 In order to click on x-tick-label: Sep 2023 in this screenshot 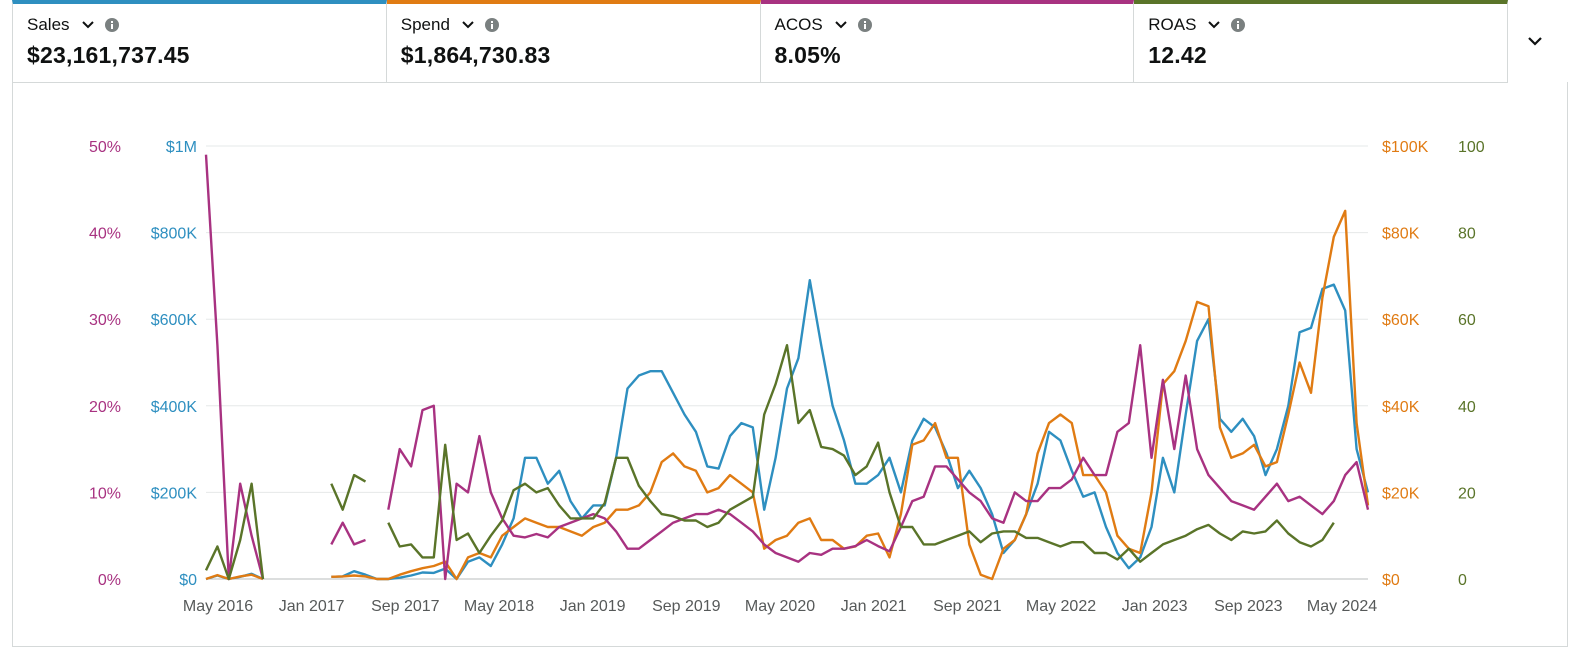, I will do `click(1248, 606)`.